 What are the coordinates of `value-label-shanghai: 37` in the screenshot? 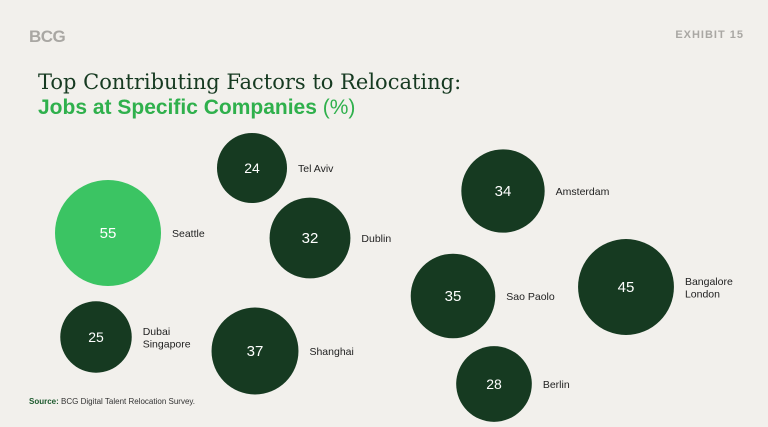 It's located at (255, 351).